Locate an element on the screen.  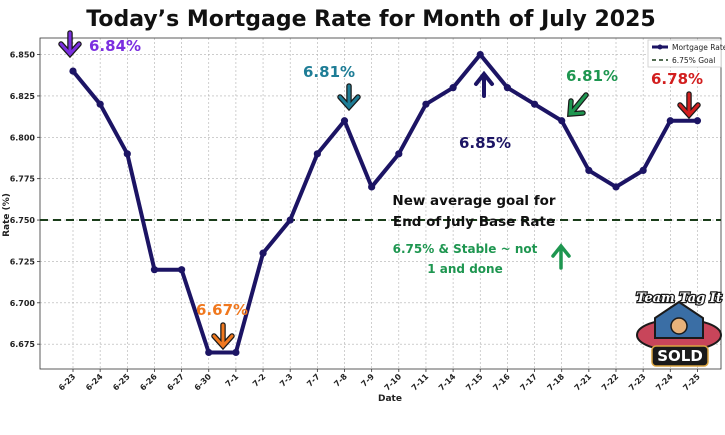
x-tick-label: 7-1 is located at coordinates (232, 380).